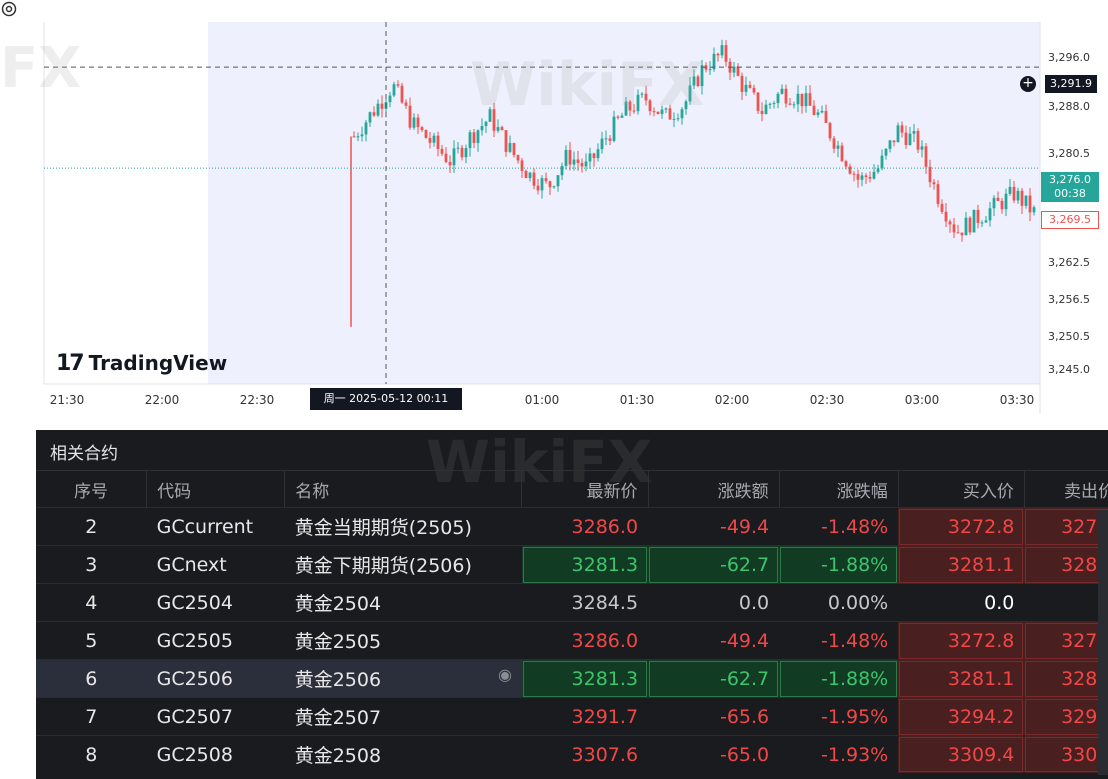 This screenshot has width=1108, height=779. Describe the element at coordinates (257, 400) in the screenshot. I see `time-tick: 22:30` at that location.